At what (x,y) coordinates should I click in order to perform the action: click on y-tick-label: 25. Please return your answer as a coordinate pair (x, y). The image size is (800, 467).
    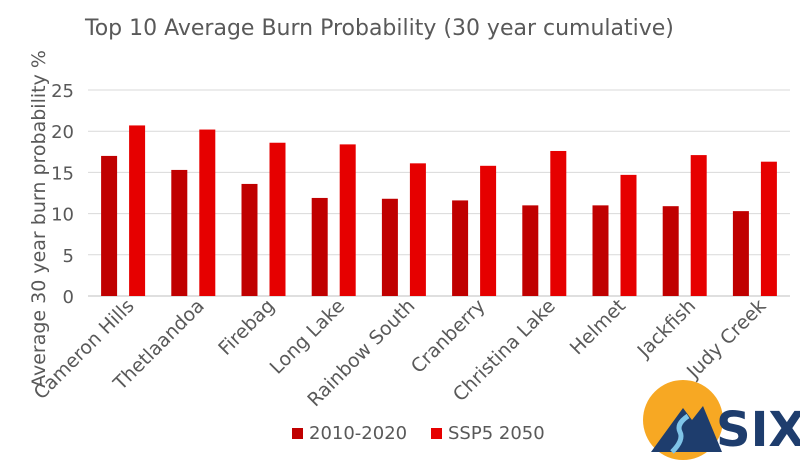
    Looking at the image, I should click on (62, 91).